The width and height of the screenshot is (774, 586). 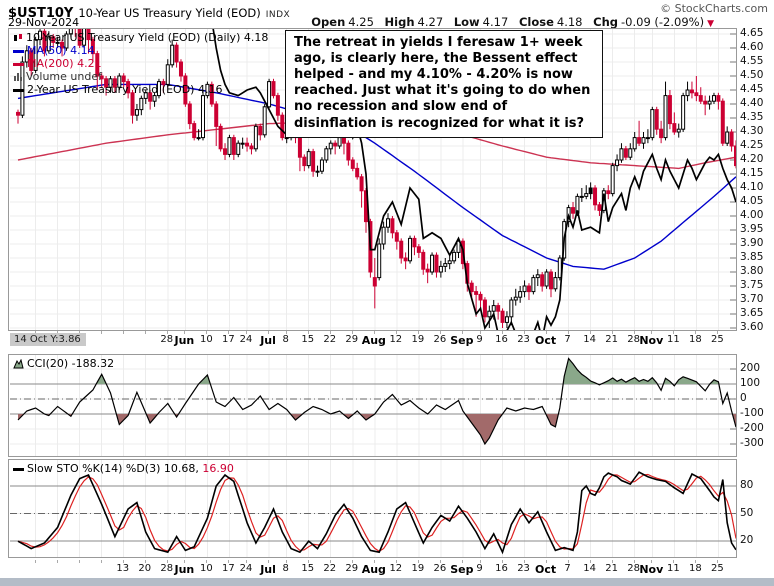 What do you see at coordinates (145, 568) in the screenshot?
I see `date-axis-label: 20` at bounding box center [145, 568].